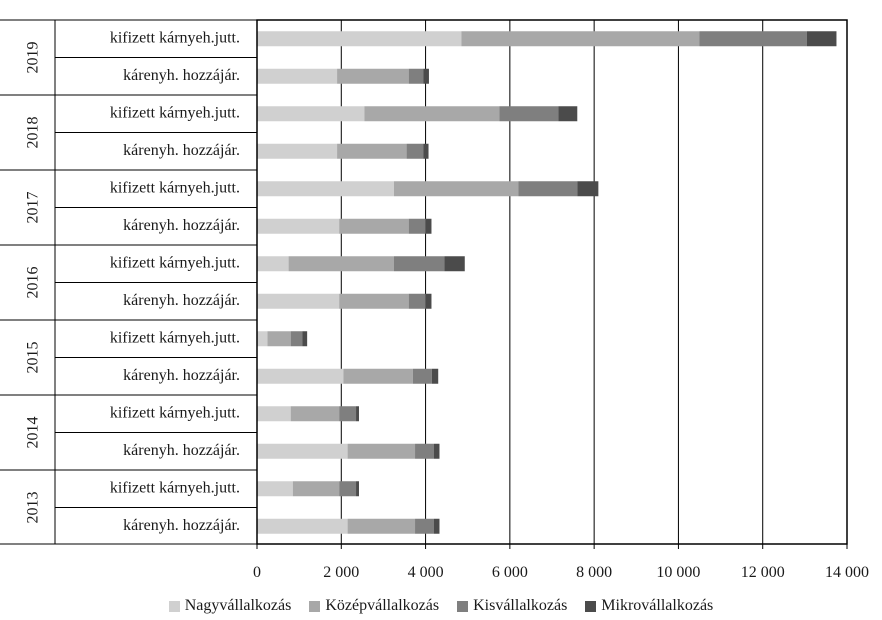 The width and height of the screenshot is (882, 620). What do you see at coordinates (678, 572) in the screenshot?
I see `x-tick-label: 10 000` at bounding box center [678, 572].